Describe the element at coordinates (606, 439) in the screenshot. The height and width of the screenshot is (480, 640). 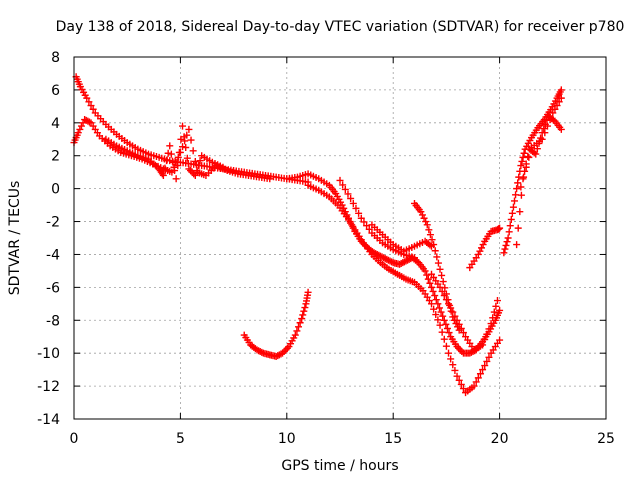
I see `x-tick-label: 25` at that location.